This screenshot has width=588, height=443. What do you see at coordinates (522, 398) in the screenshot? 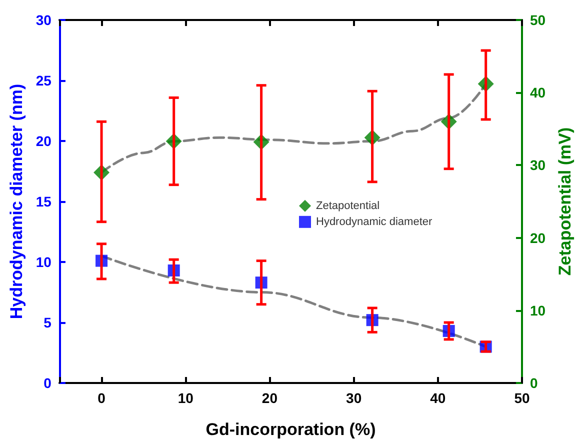
I see `x-tick-label: 50` at bounding box center [522, 398].